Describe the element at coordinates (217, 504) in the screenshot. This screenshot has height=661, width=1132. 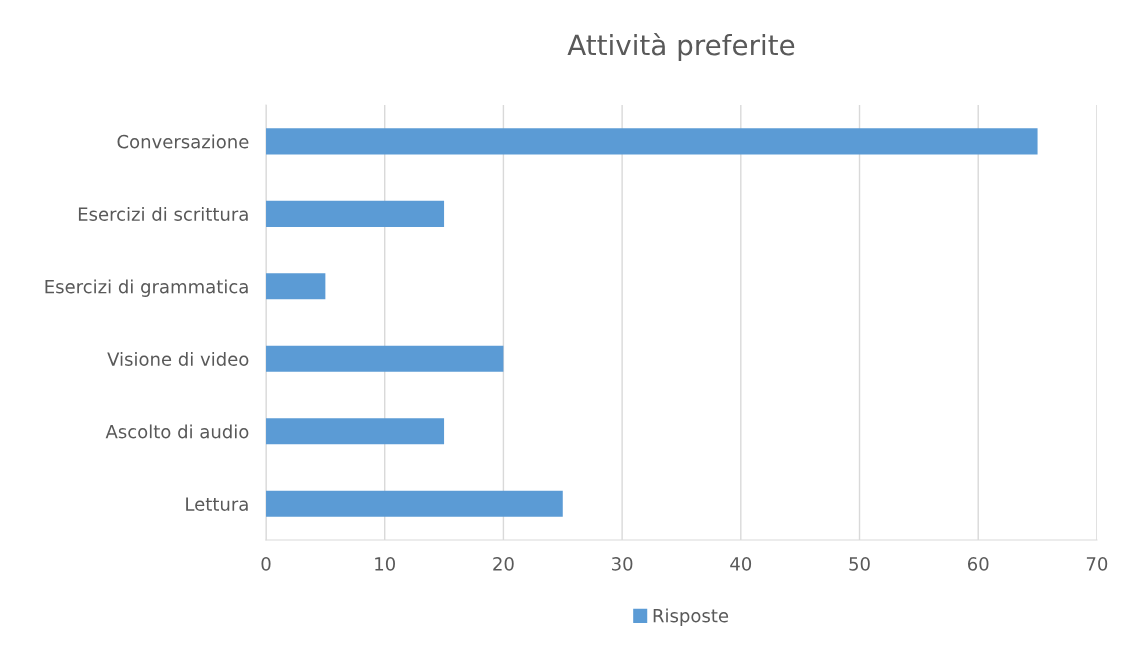
I see `y-tick-label: Lettura` at that location.